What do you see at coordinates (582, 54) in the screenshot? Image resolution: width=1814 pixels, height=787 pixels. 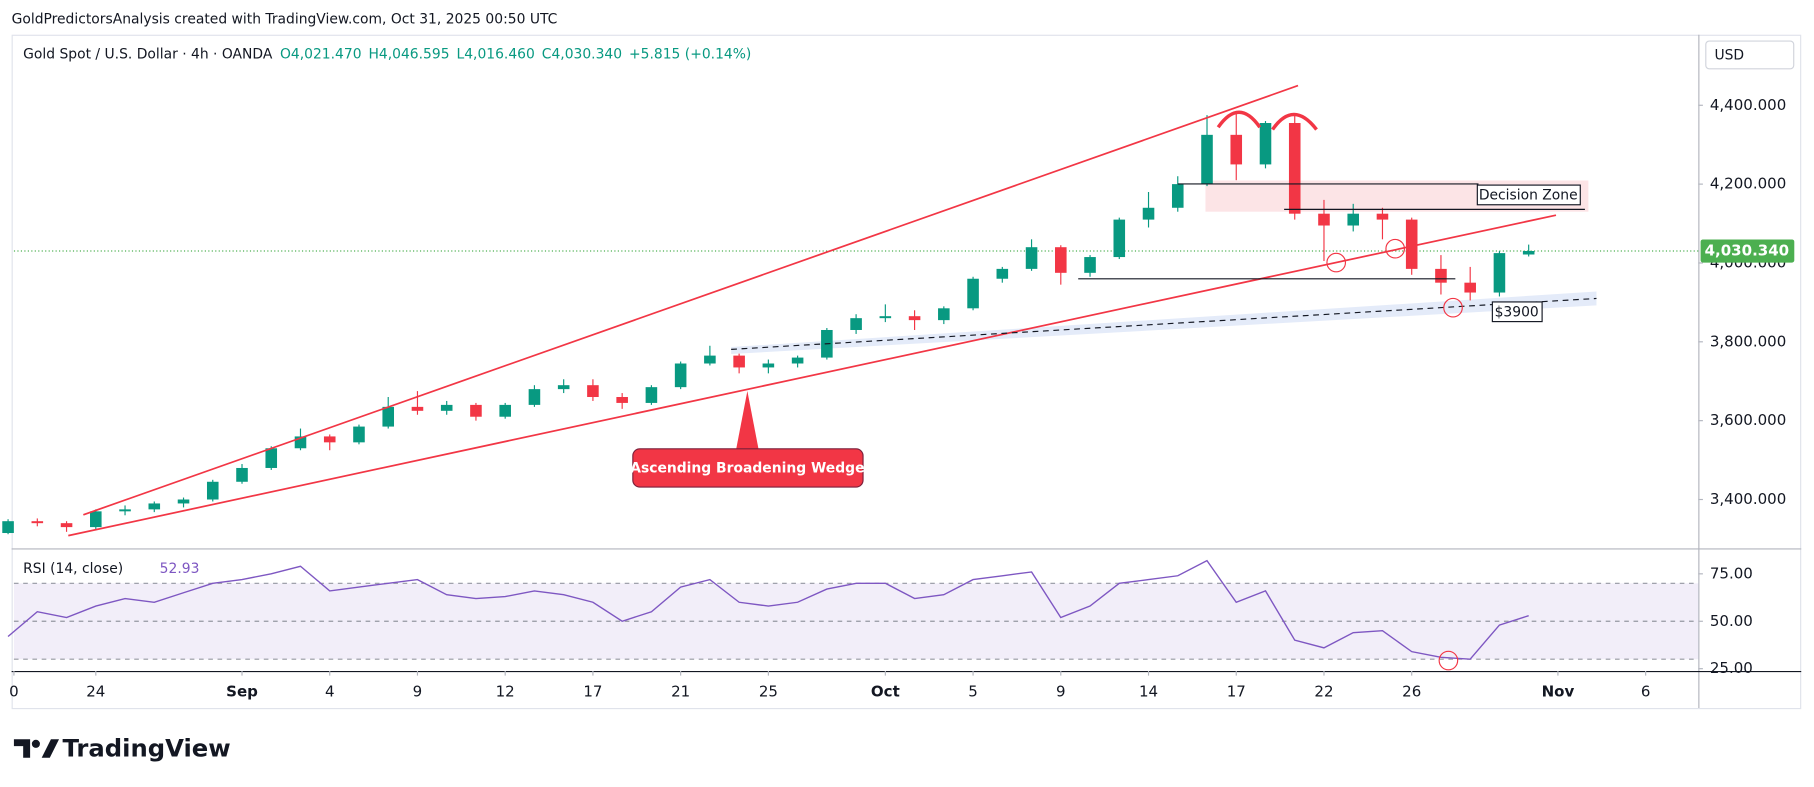 I see `ohlc-value: C4,030.340` at bounding box center [582, 54].